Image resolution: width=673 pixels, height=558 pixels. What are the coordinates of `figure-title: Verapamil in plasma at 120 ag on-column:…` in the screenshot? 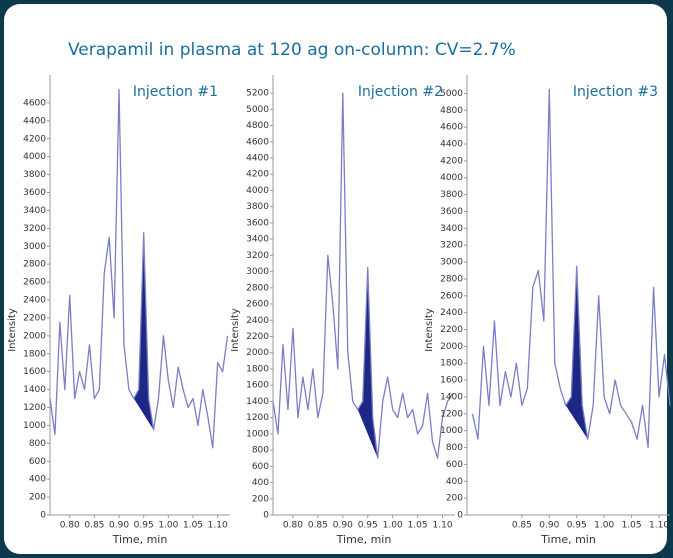 It's located at (292, 50).